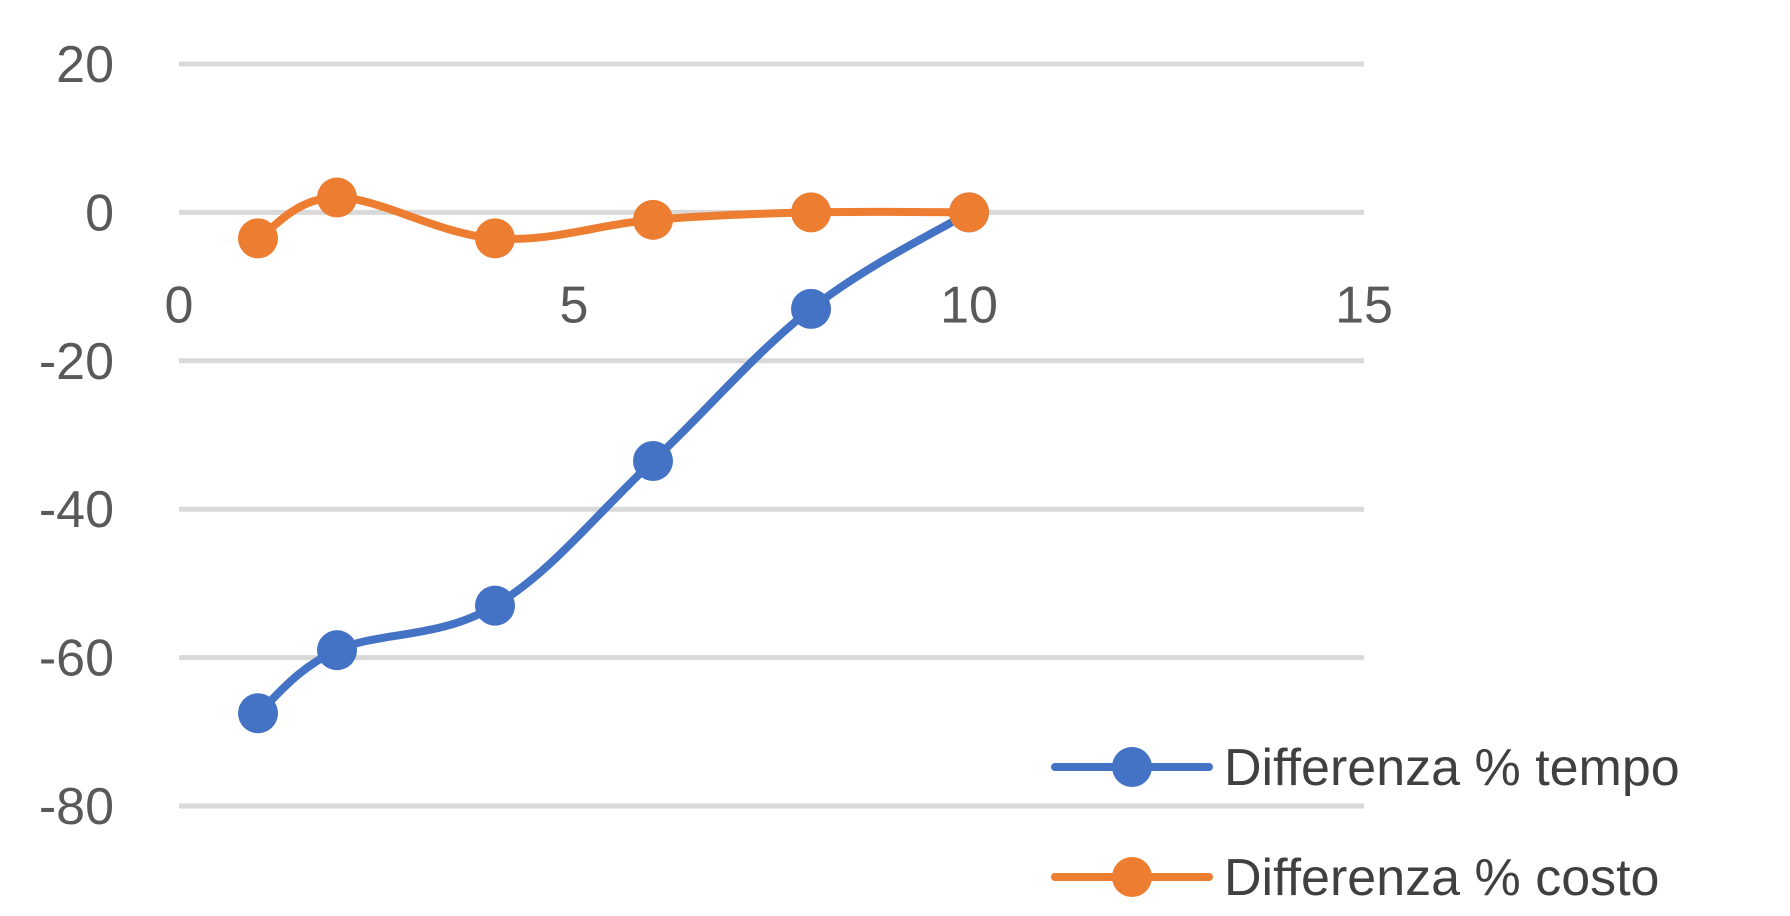 This screenshot has width=1790, height=916. I want to click on x-tick-label: 5, so click(574, 305).